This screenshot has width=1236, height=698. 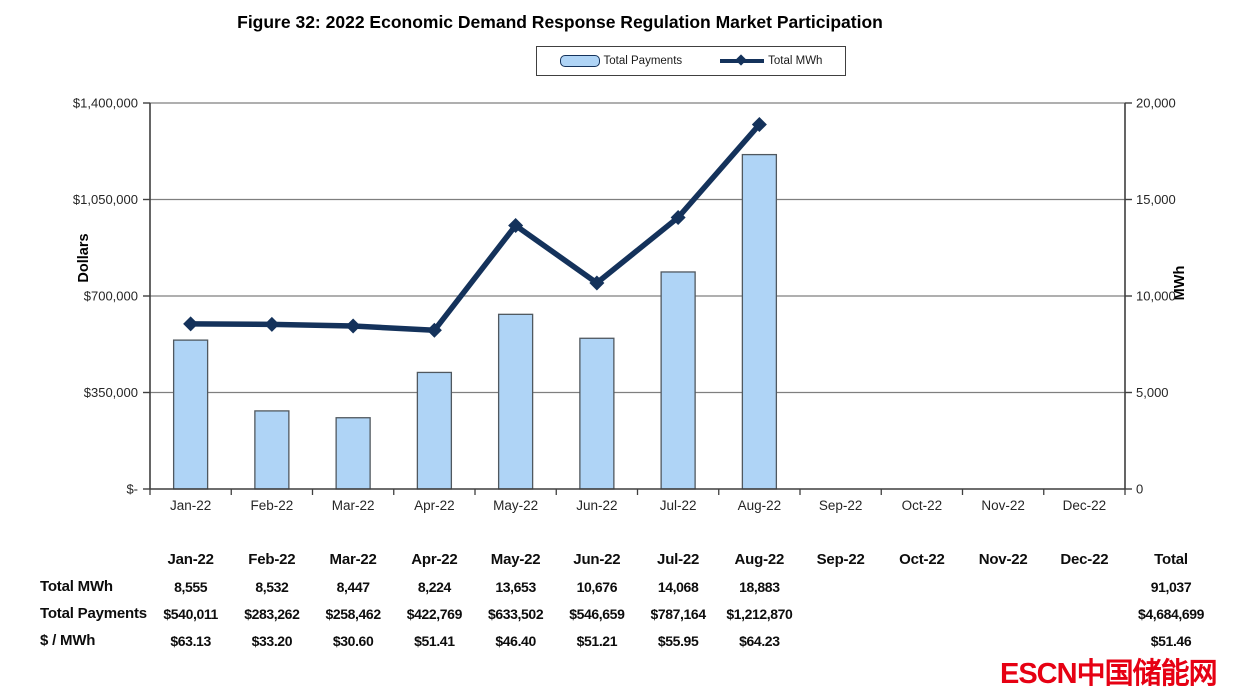 What do you see at coordinates (840, 559) in the screenshot?
I see `table-header-cell: Sep-22` at bounding box center [840, 559].